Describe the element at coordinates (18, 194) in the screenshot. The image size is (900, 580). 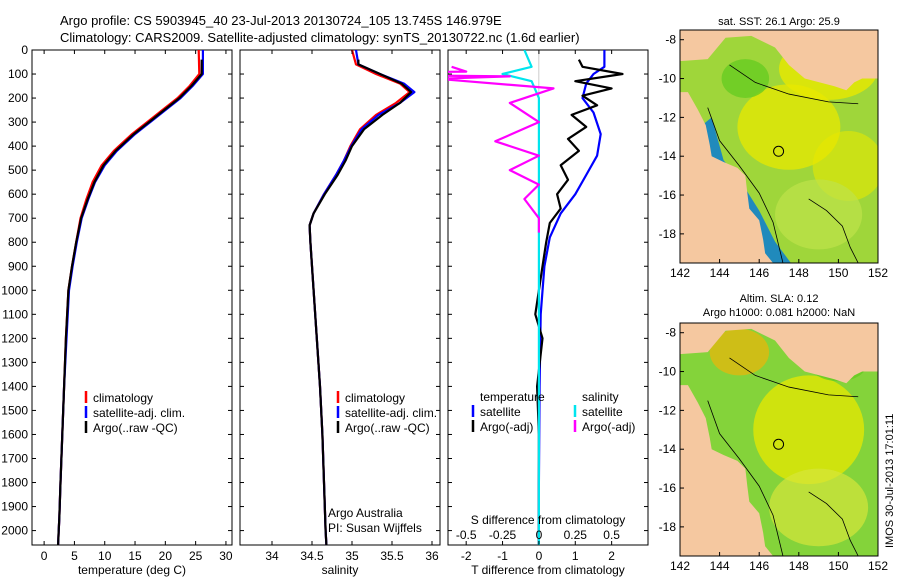
I see `depth-tick-label: 600` at that location.